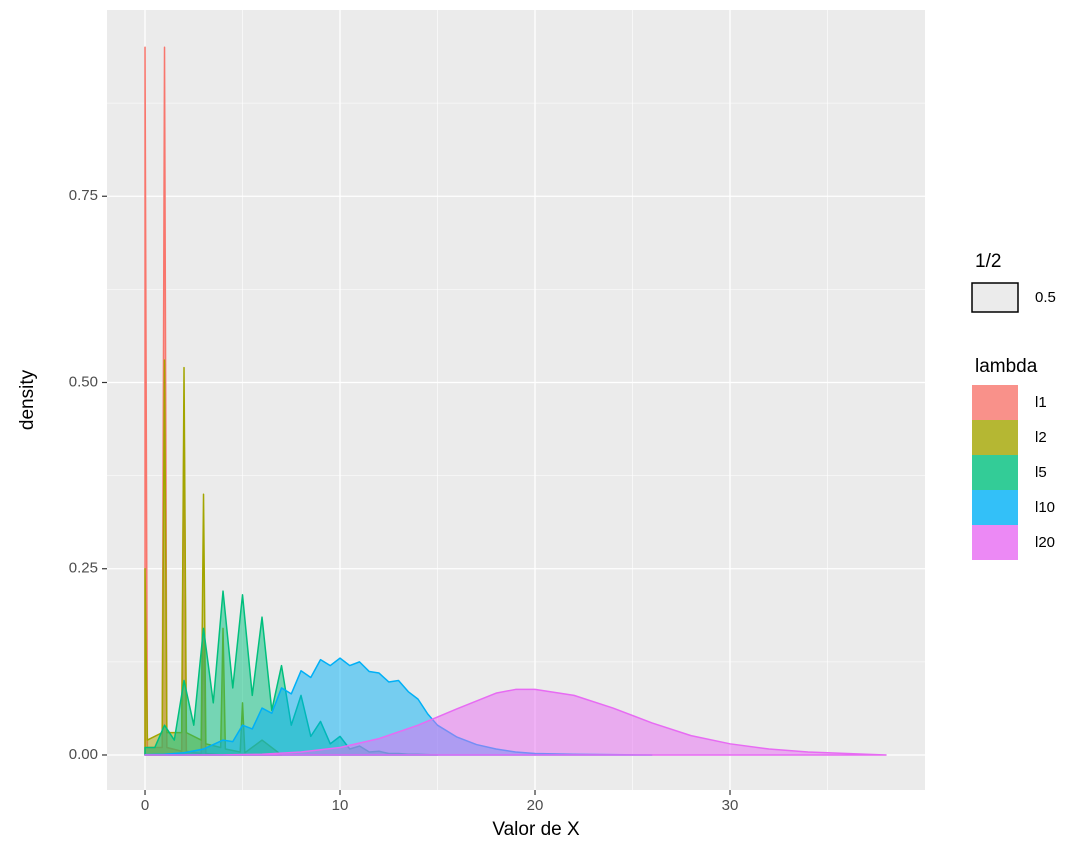 This screenshot has height=849, width=1069. Describe the element at coordinates (83, 381) in the screenshot. I see `y-tick-label: 0.50` at that location.